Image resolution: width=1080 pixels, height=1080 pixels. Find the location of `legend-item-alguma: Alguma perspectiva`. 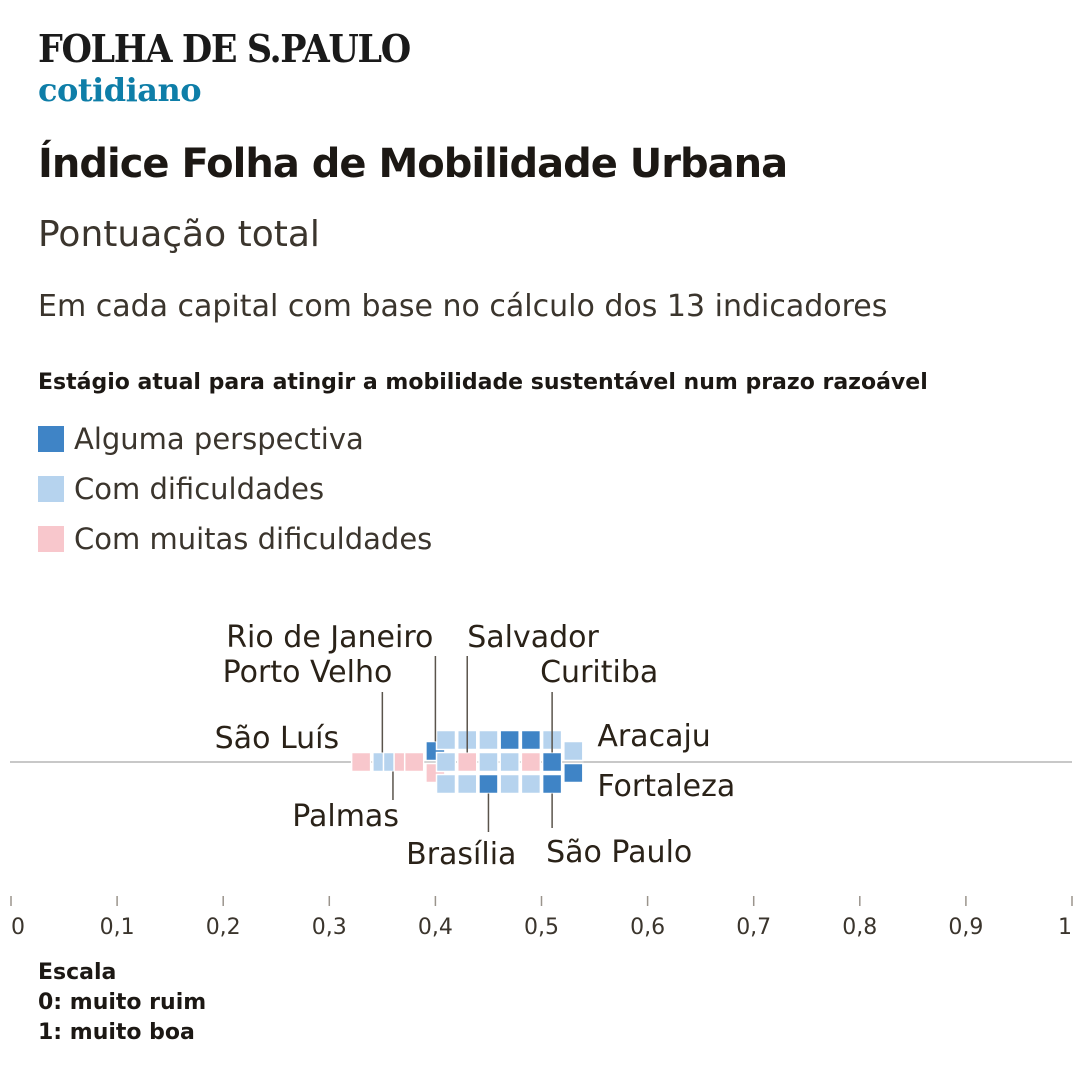

legend-item-alguma: Alguma perspectiva is located at coordinates (201, 439).